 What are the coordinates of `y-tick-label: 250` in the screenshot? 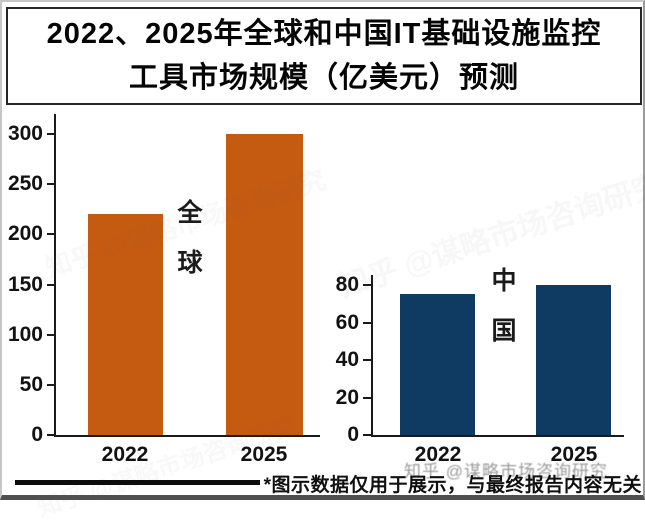 It's located at (25, 184).